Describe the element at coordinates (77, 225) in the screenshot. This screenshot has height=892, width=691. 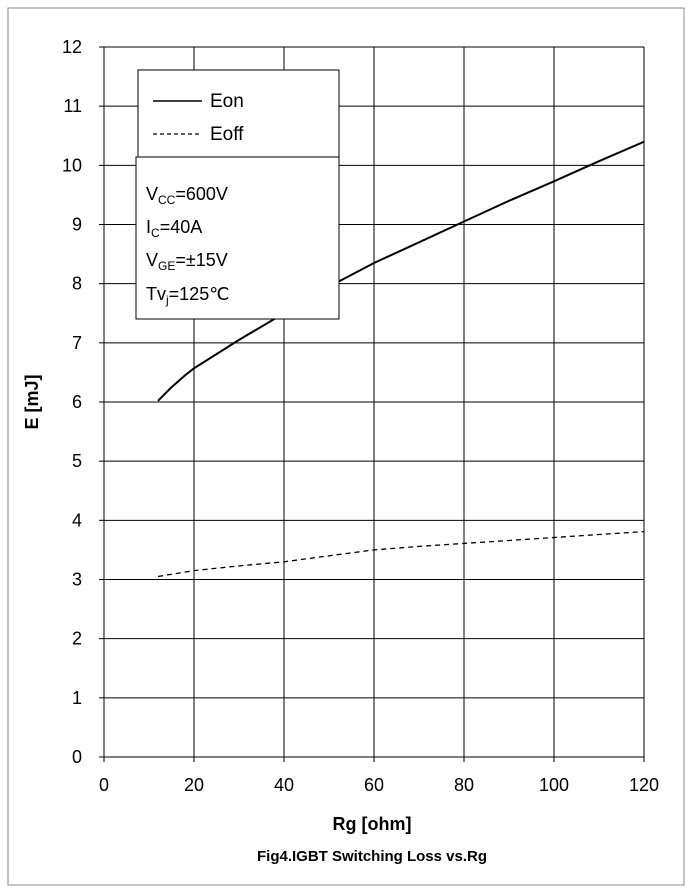
I see `y-tick-label: 9` at that location.